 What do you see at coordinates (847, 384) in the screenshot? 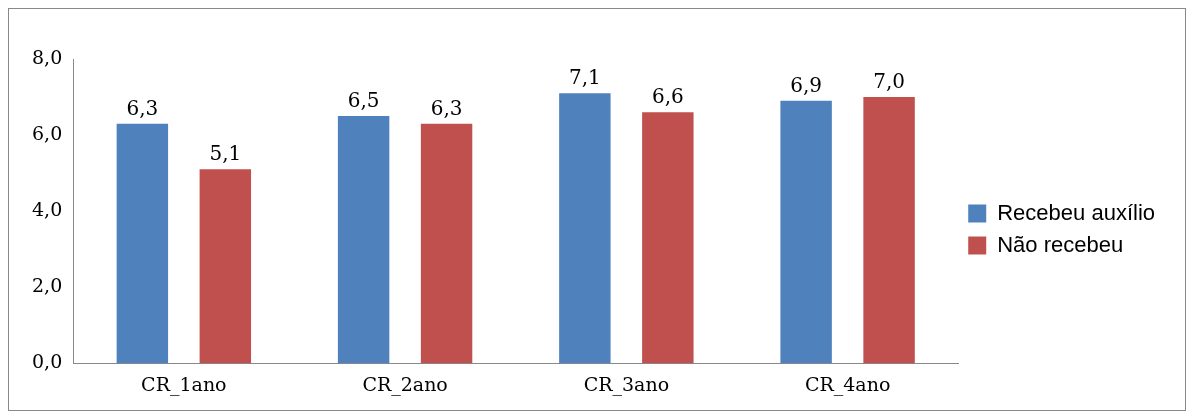
I see `x-tick-label: CR_4ano` at bounding box center [847, 384].